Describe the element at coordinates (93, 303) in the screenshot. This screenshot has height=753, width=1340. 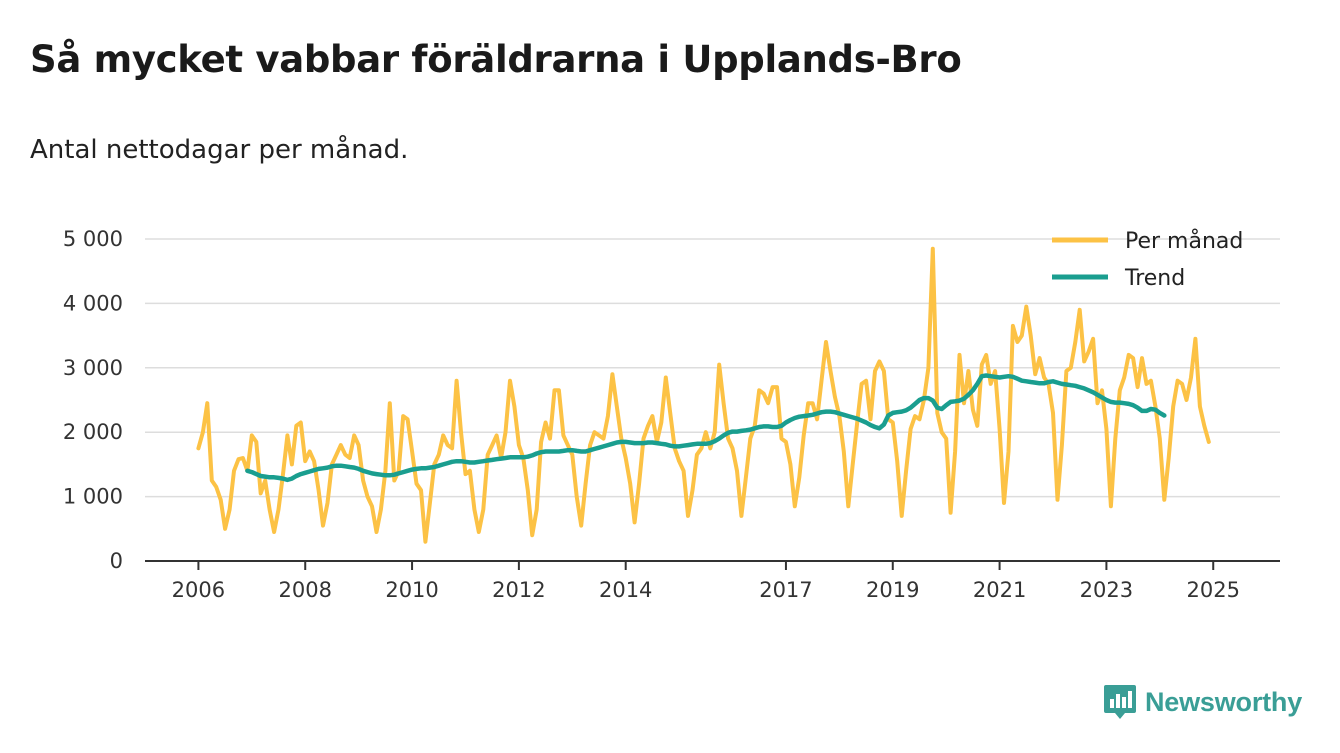
I see `y-tick-label: 4 000` at that location.